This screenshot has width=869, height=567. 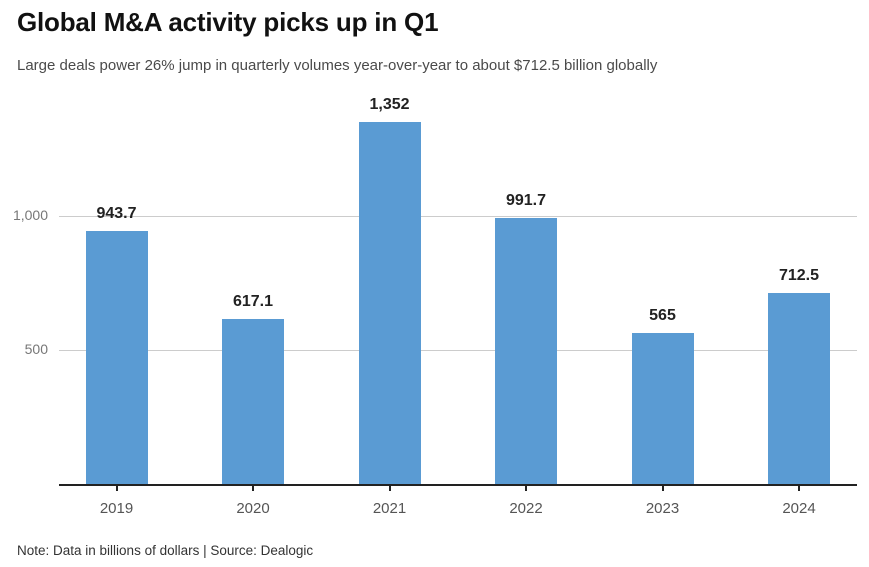 What do you see at coordinates (253, 508) in the screenshot?
I see `x-axis-category-label-2020: 2020` at bounding box center [253, 508].